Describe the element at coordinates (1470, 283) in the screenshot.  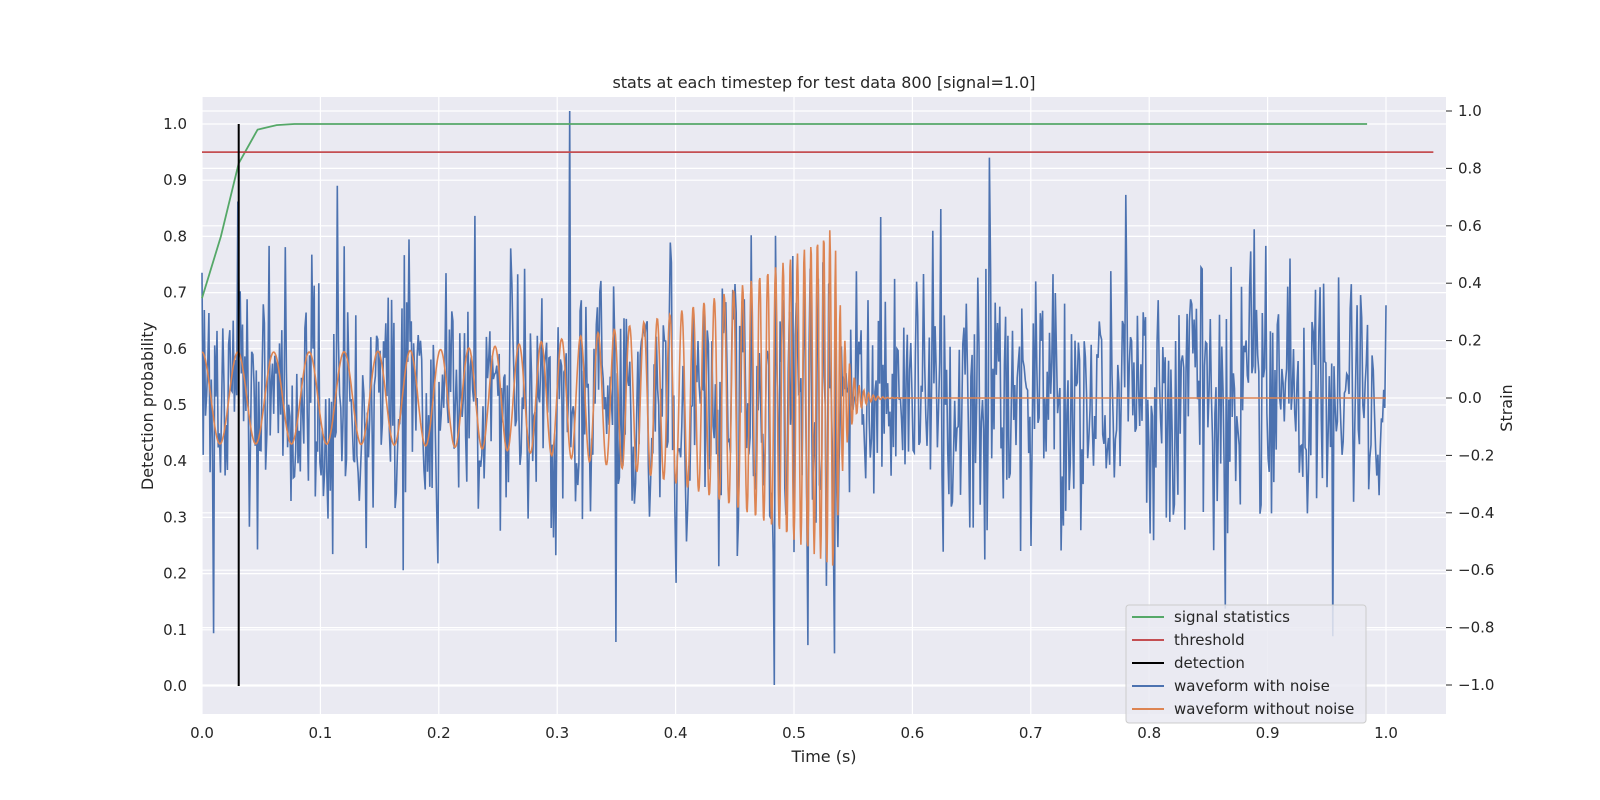
I see `y-tick-label-right: 0.4` at that location.